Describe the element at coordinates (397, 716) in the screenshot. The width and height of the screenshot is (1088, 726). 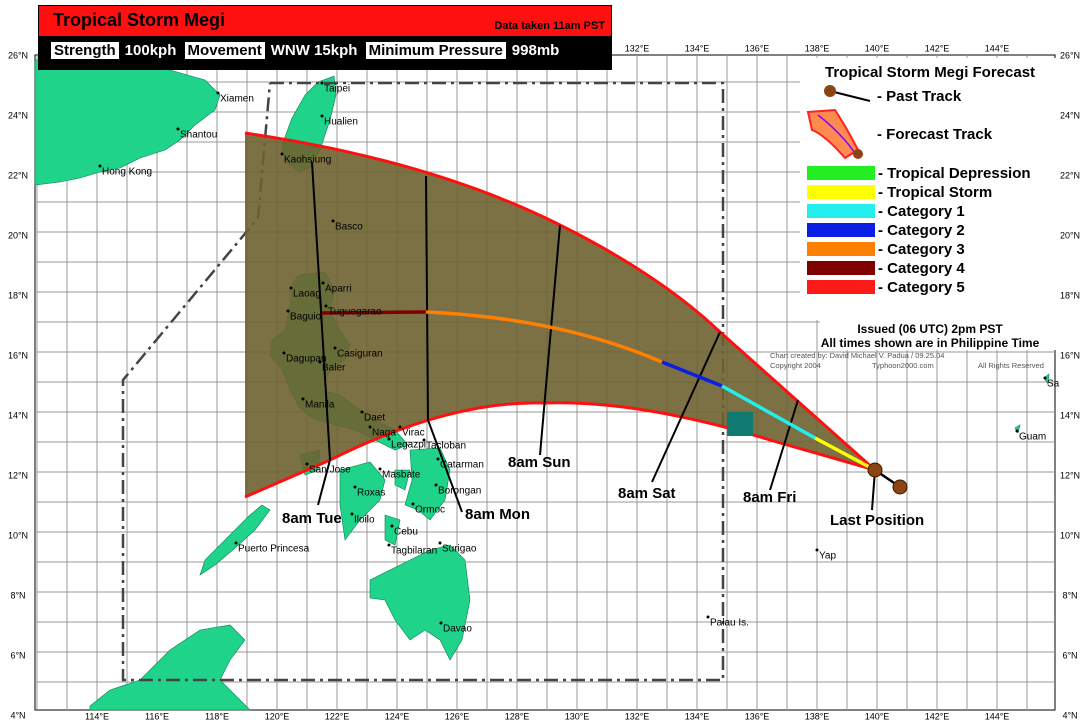
I see `lon-label: 124°E` at that location.